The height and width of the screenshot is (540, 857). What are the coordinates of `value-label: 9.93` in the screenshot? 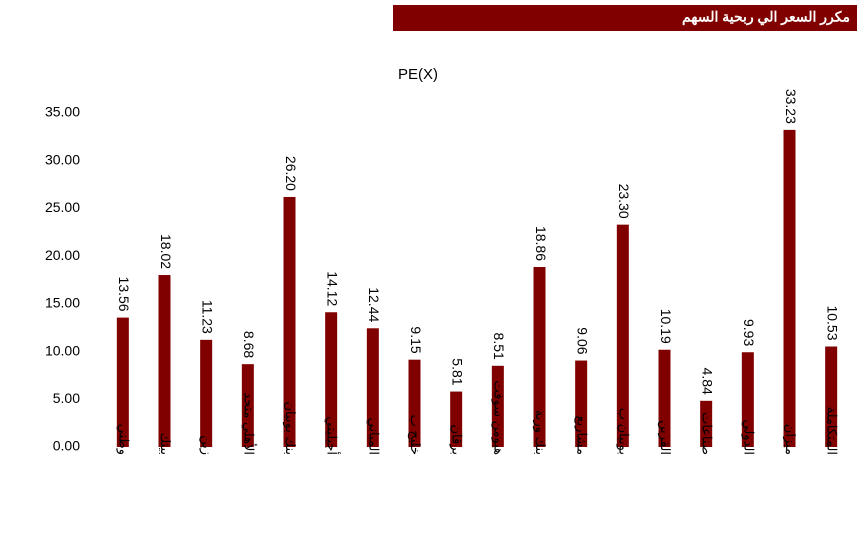 It's located at (749, 332).